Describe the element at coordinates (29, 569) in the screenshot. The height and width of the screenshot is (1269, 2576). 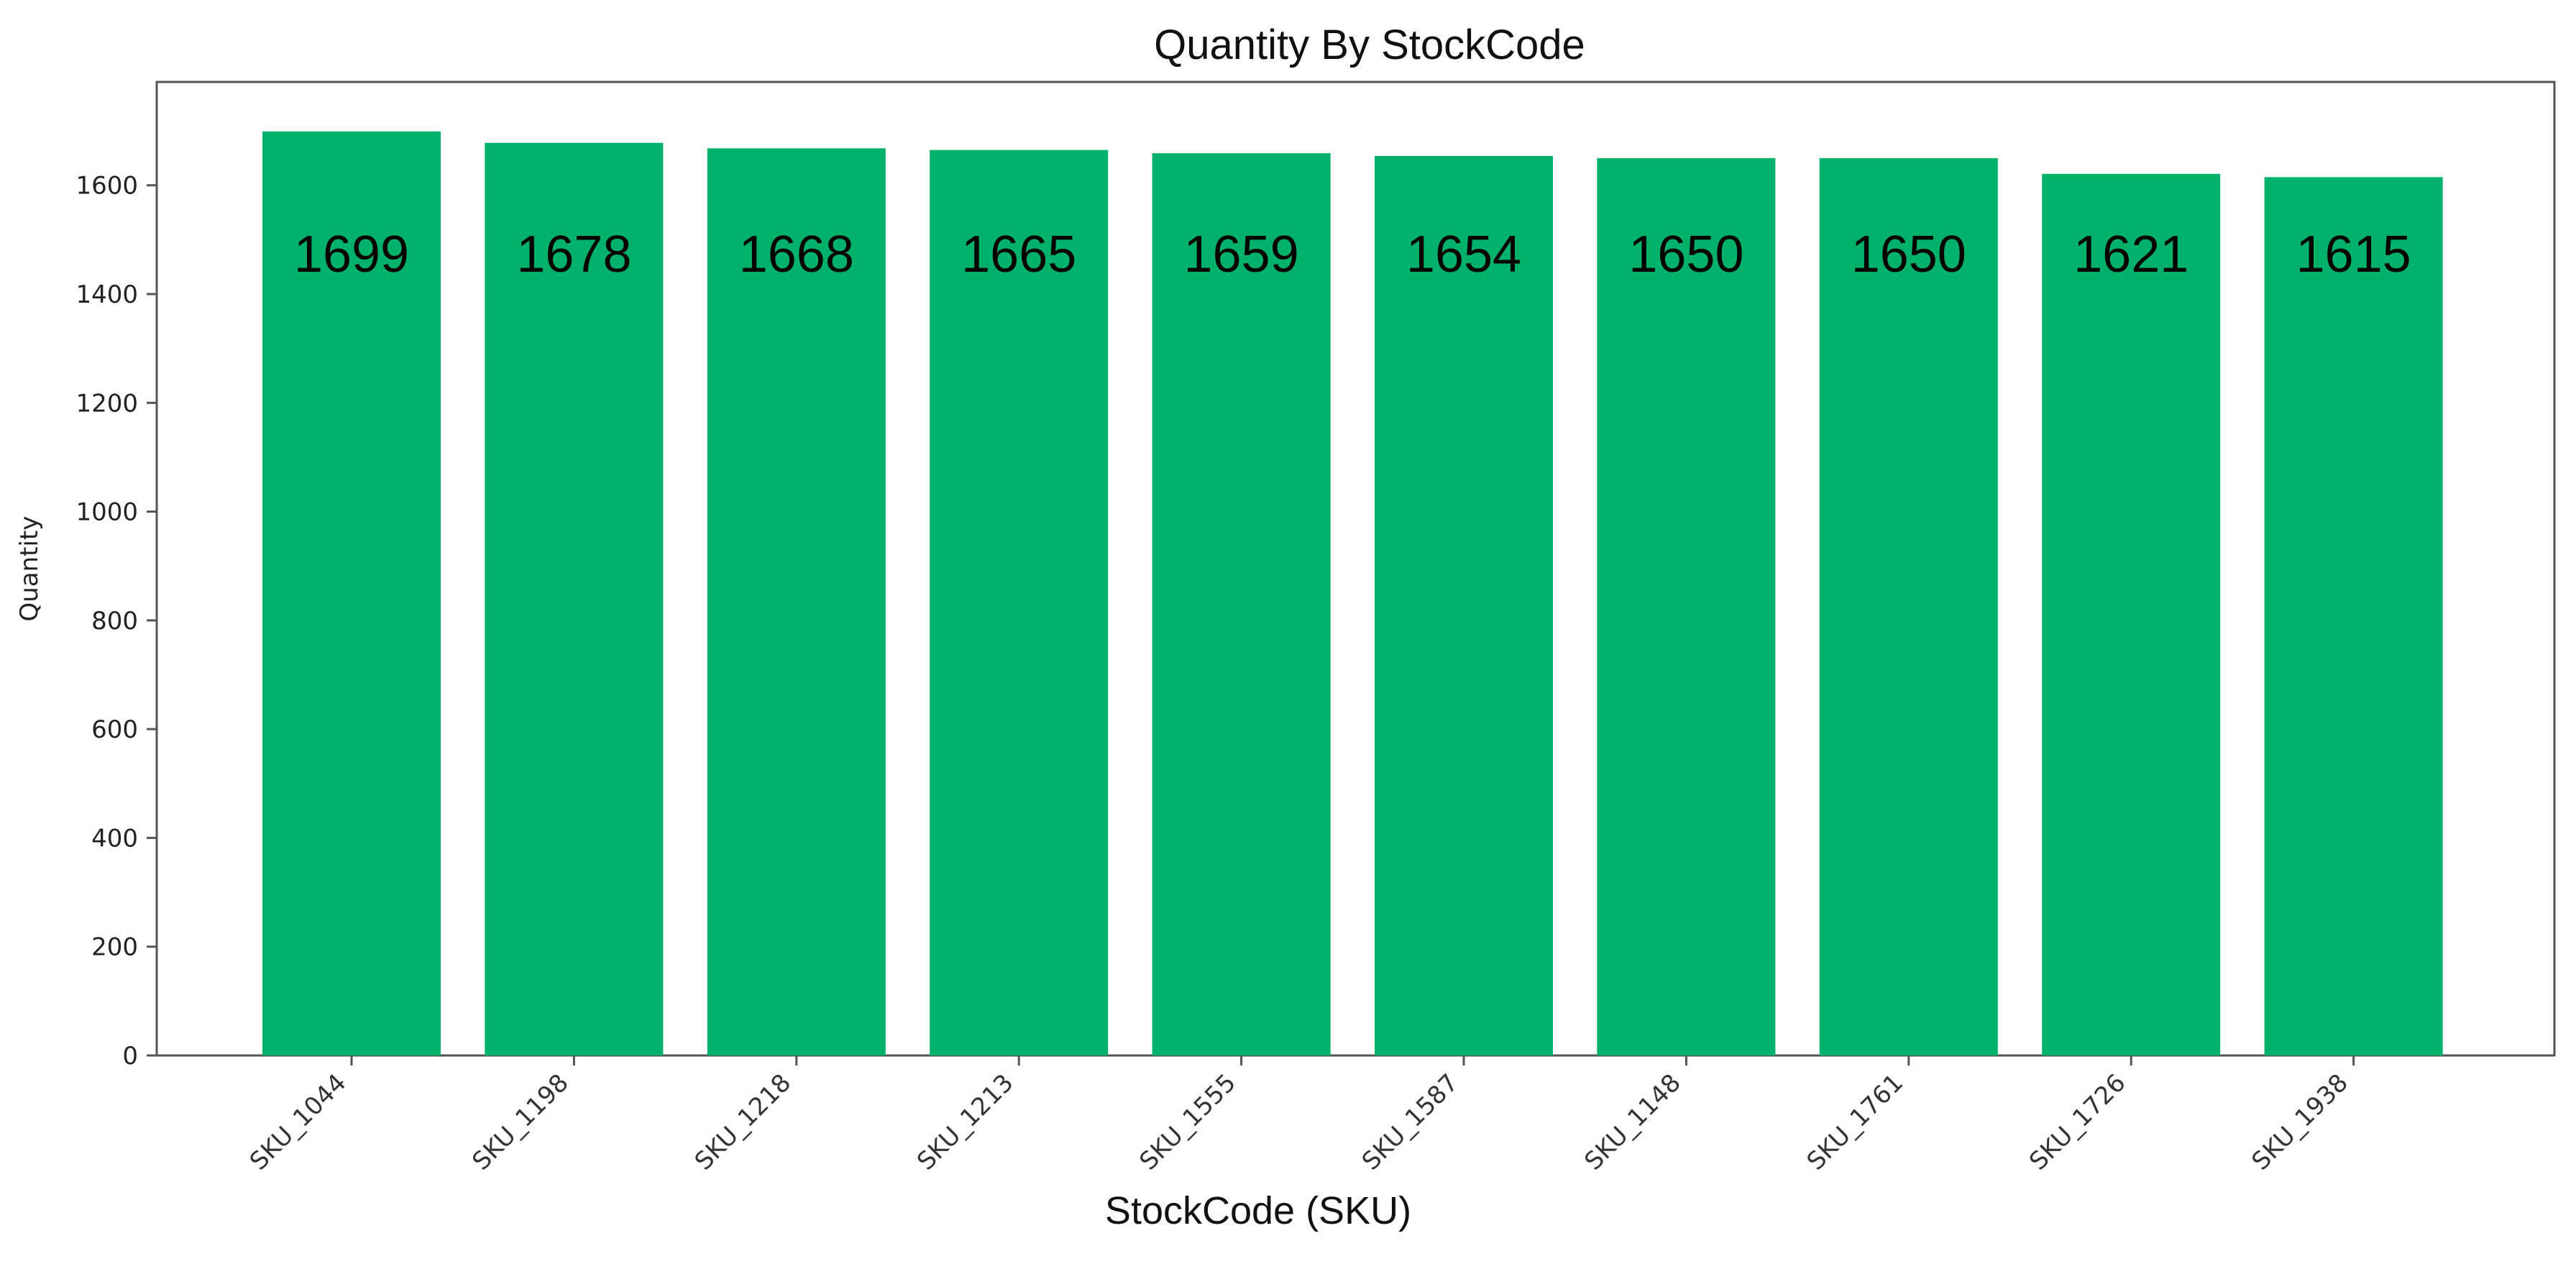
I see `y-axis-label: Quantity` at that location.